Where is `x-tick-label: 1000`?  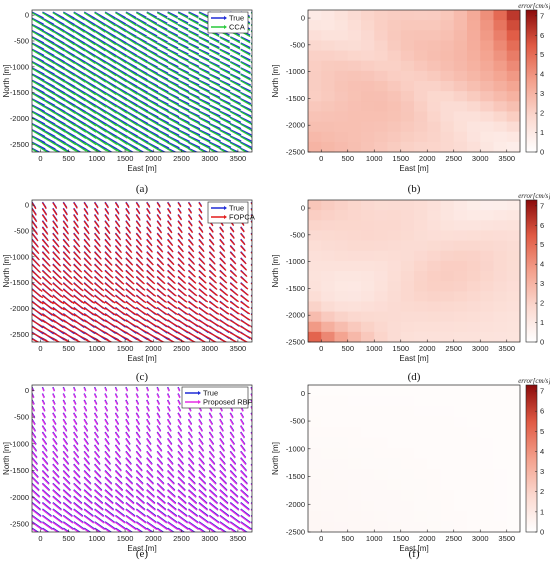 x-tick-label: 1000 is located at coordinates (374, 348).